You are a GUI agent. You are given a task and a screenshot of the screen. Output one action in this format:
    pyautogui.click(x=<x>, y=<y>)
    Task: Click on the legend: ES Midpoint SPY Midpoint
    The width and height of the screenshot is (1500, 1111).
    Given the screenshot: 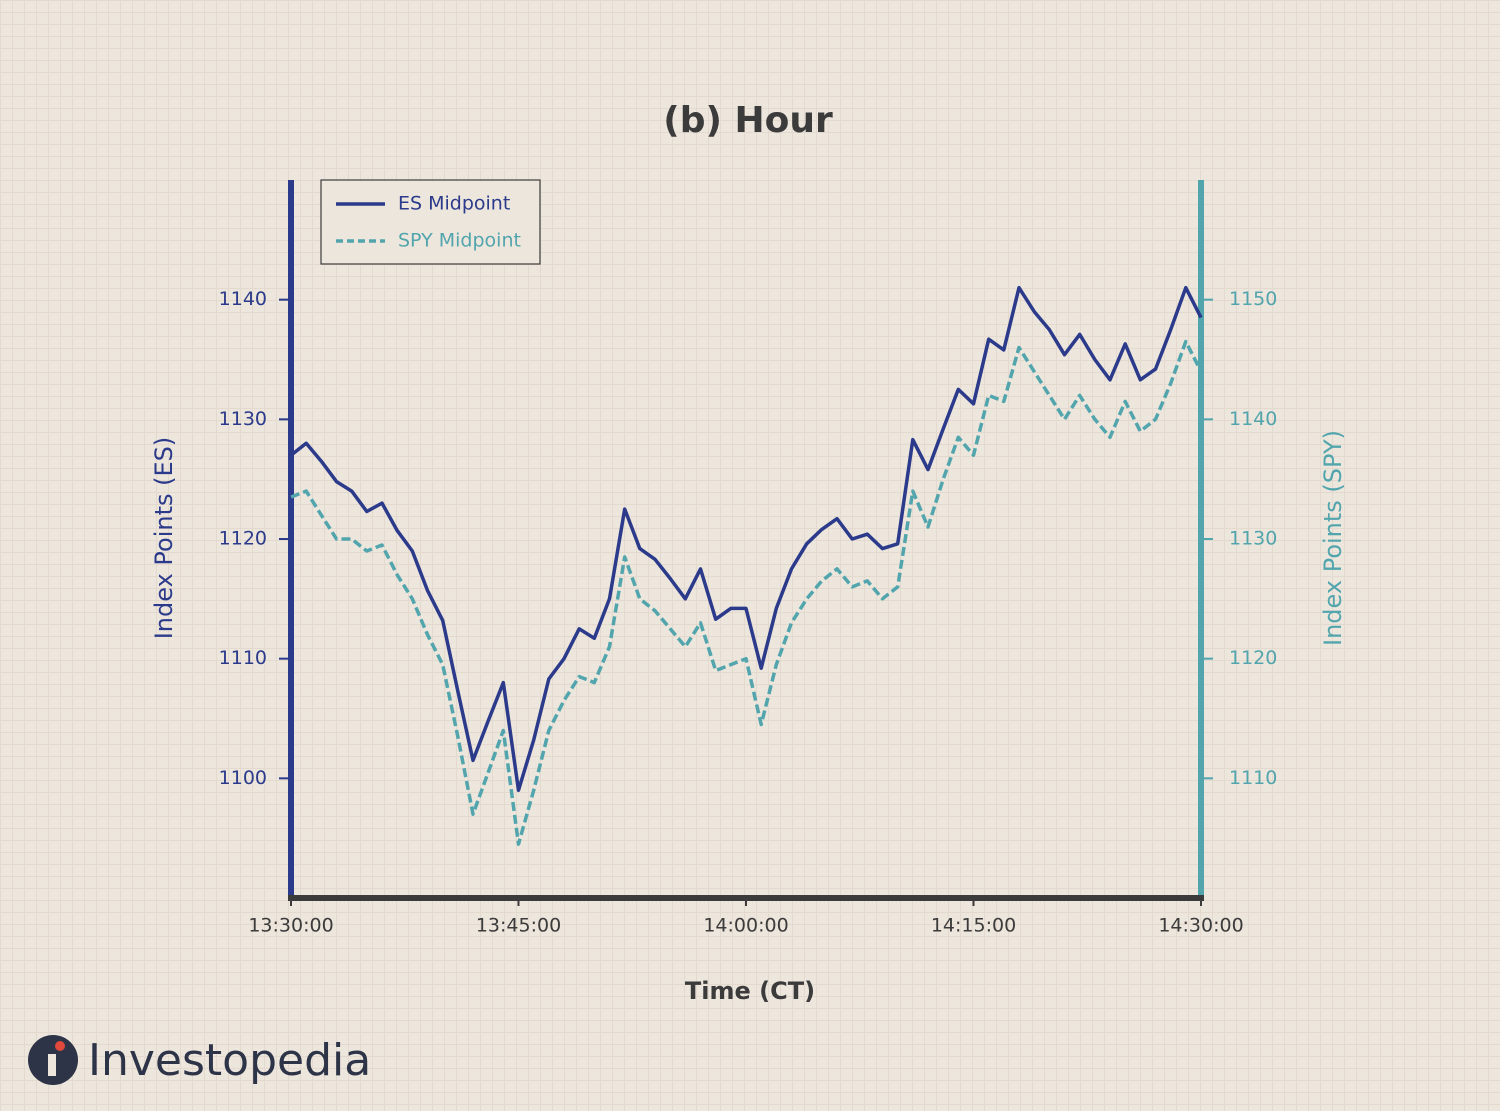 What is the action you would take?
    pyautogui.click(x=430, y=222)
    